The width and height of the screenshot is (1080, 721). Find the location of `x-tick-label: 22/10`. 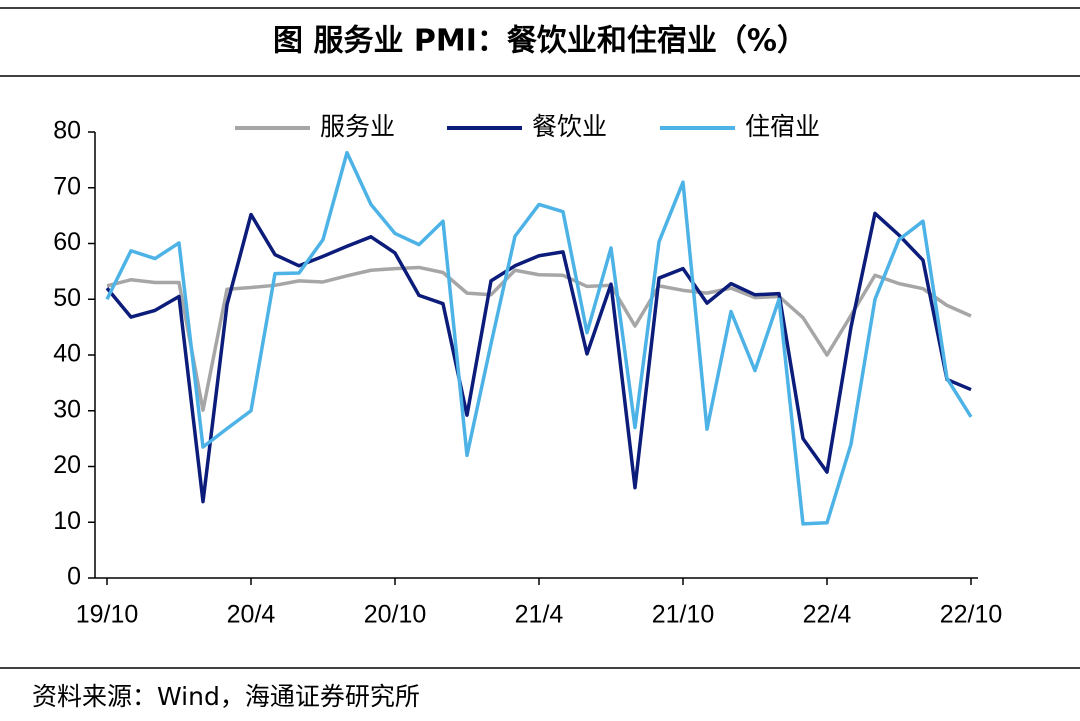

x-tick-label: 22/10 is located at coordinates (971, 615).